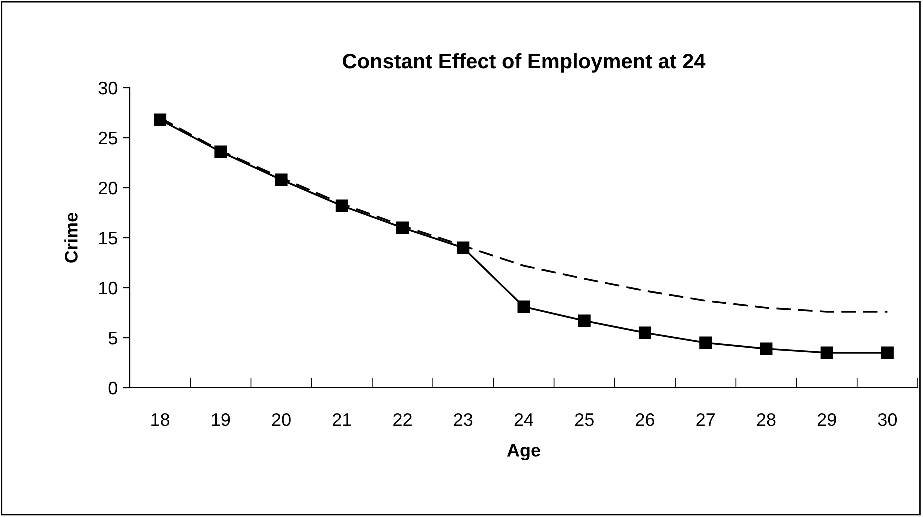  What do you see at coordinates (281, 419) in the screenshot?
I see `x-tick-label: 20` at bounding box center [281, 419].